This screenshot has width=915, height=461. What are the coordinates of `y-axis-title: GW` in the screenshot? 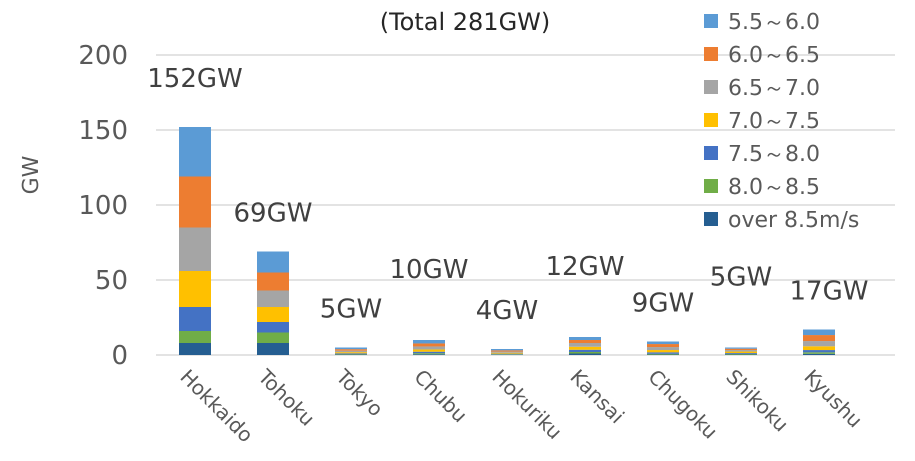 It's located at (31, 174).